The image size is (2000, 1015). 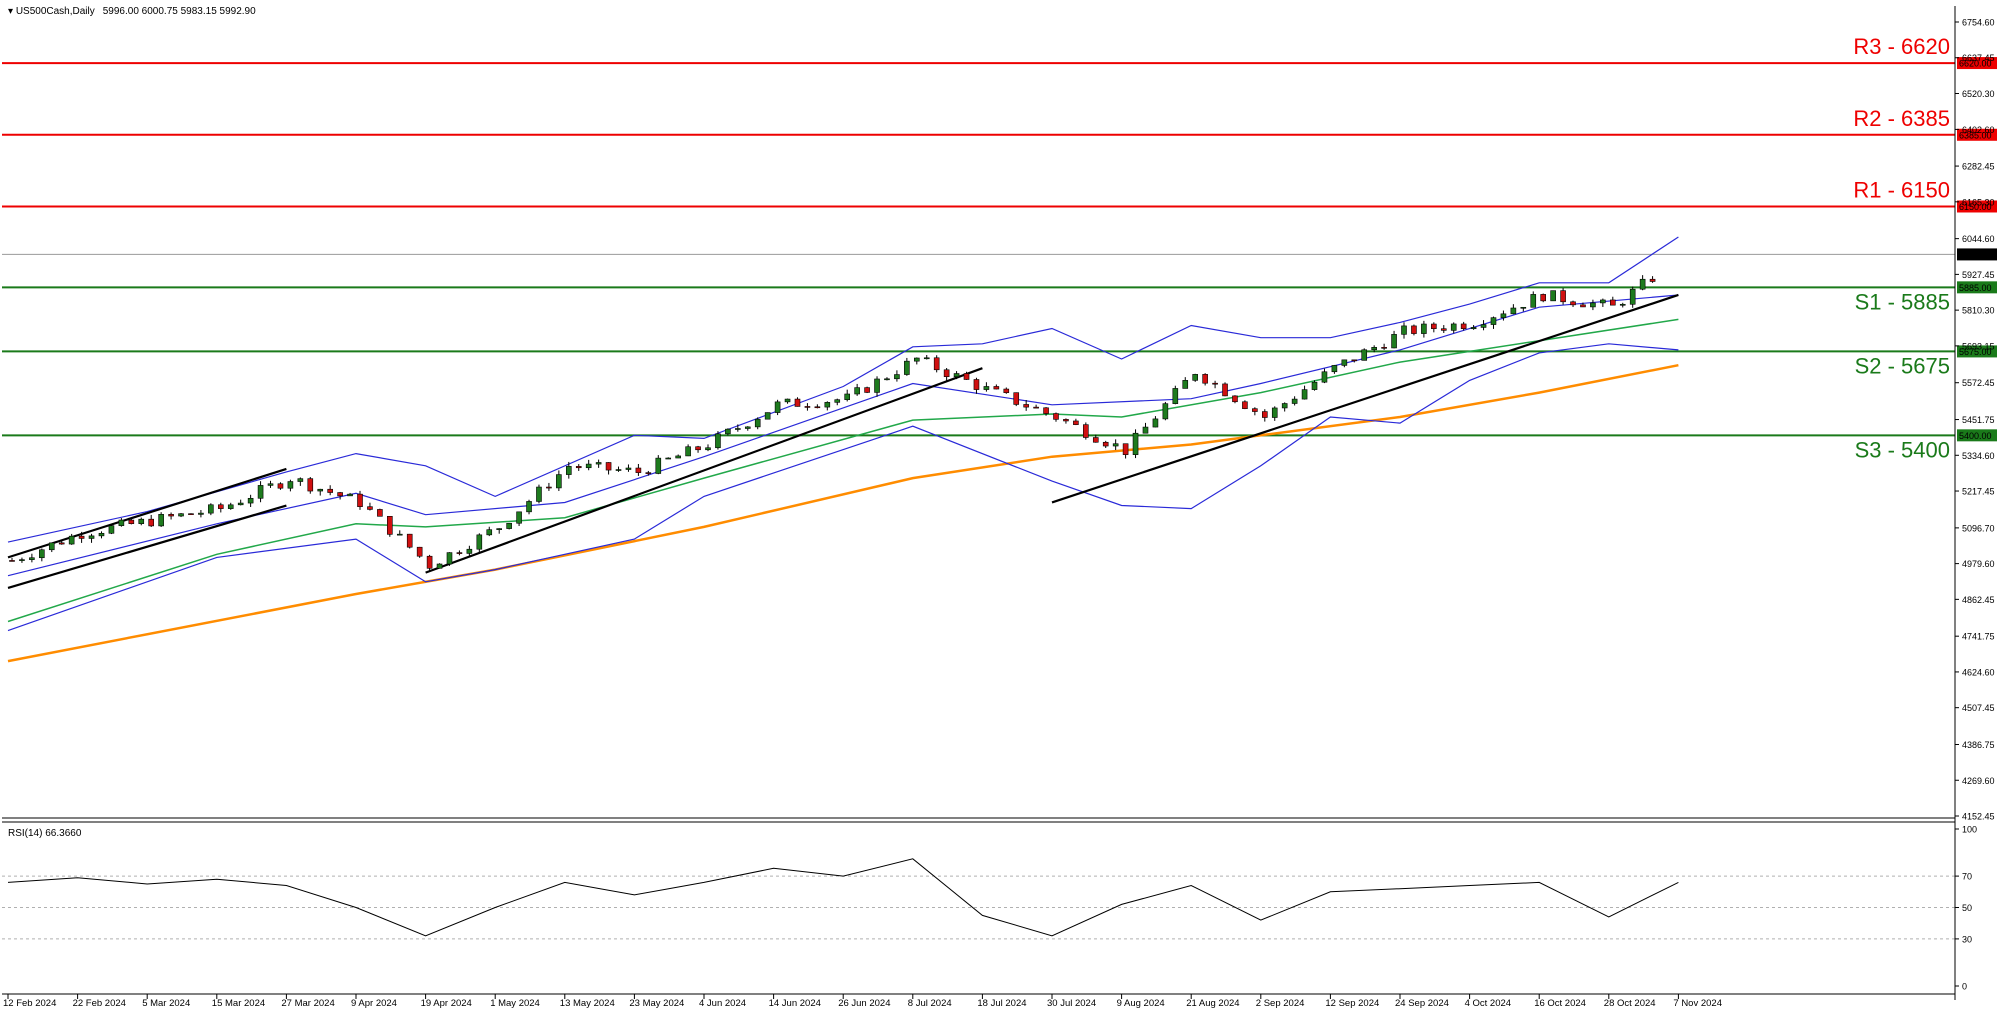 I want to click on time-tick-label: 30 Jul 2024, so click(x=1071, y=1003).